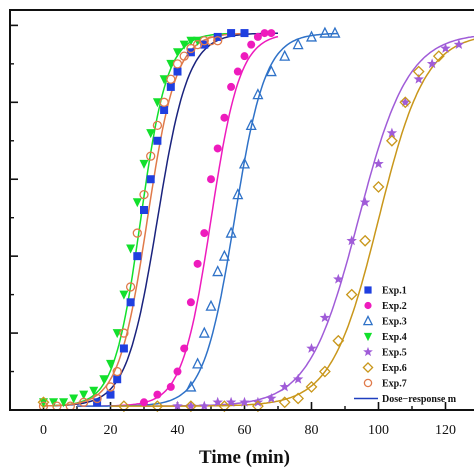  What do you see at coordinates (178, 430) in the screenshot?
I see `x-tick-label: 40` at bounding box center [178, 430].